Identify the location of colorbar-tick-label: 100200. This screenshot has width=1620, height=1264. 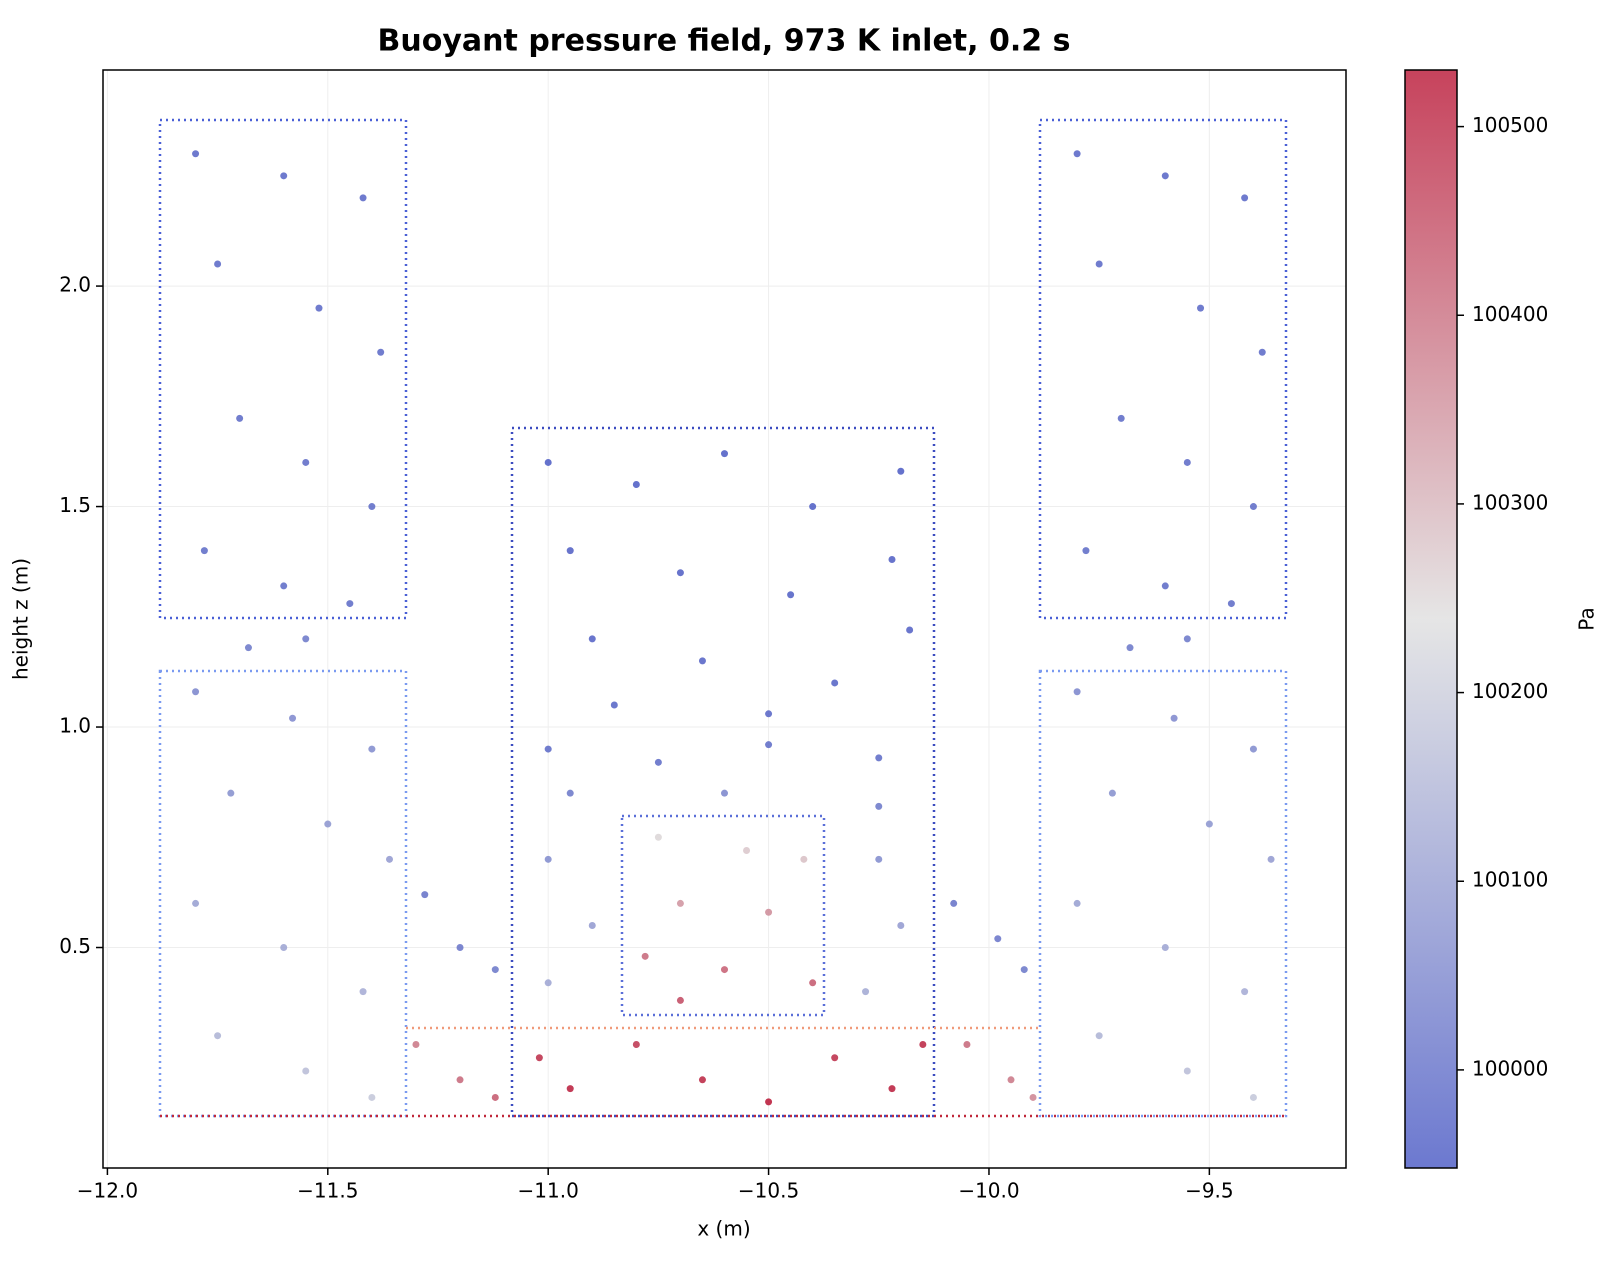
(1510, 691).